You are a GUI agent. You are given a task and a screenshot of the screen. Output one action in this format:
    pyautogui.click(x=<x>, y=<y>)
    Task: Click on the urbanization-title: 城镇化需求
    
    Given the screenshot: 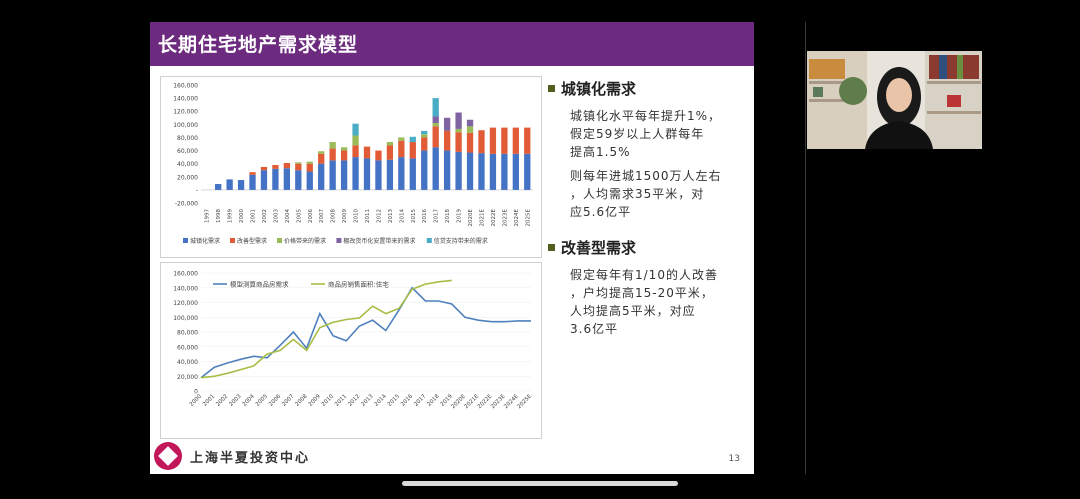 What is the action you would take?
    pyautogui.click(x=599, y=89)
    